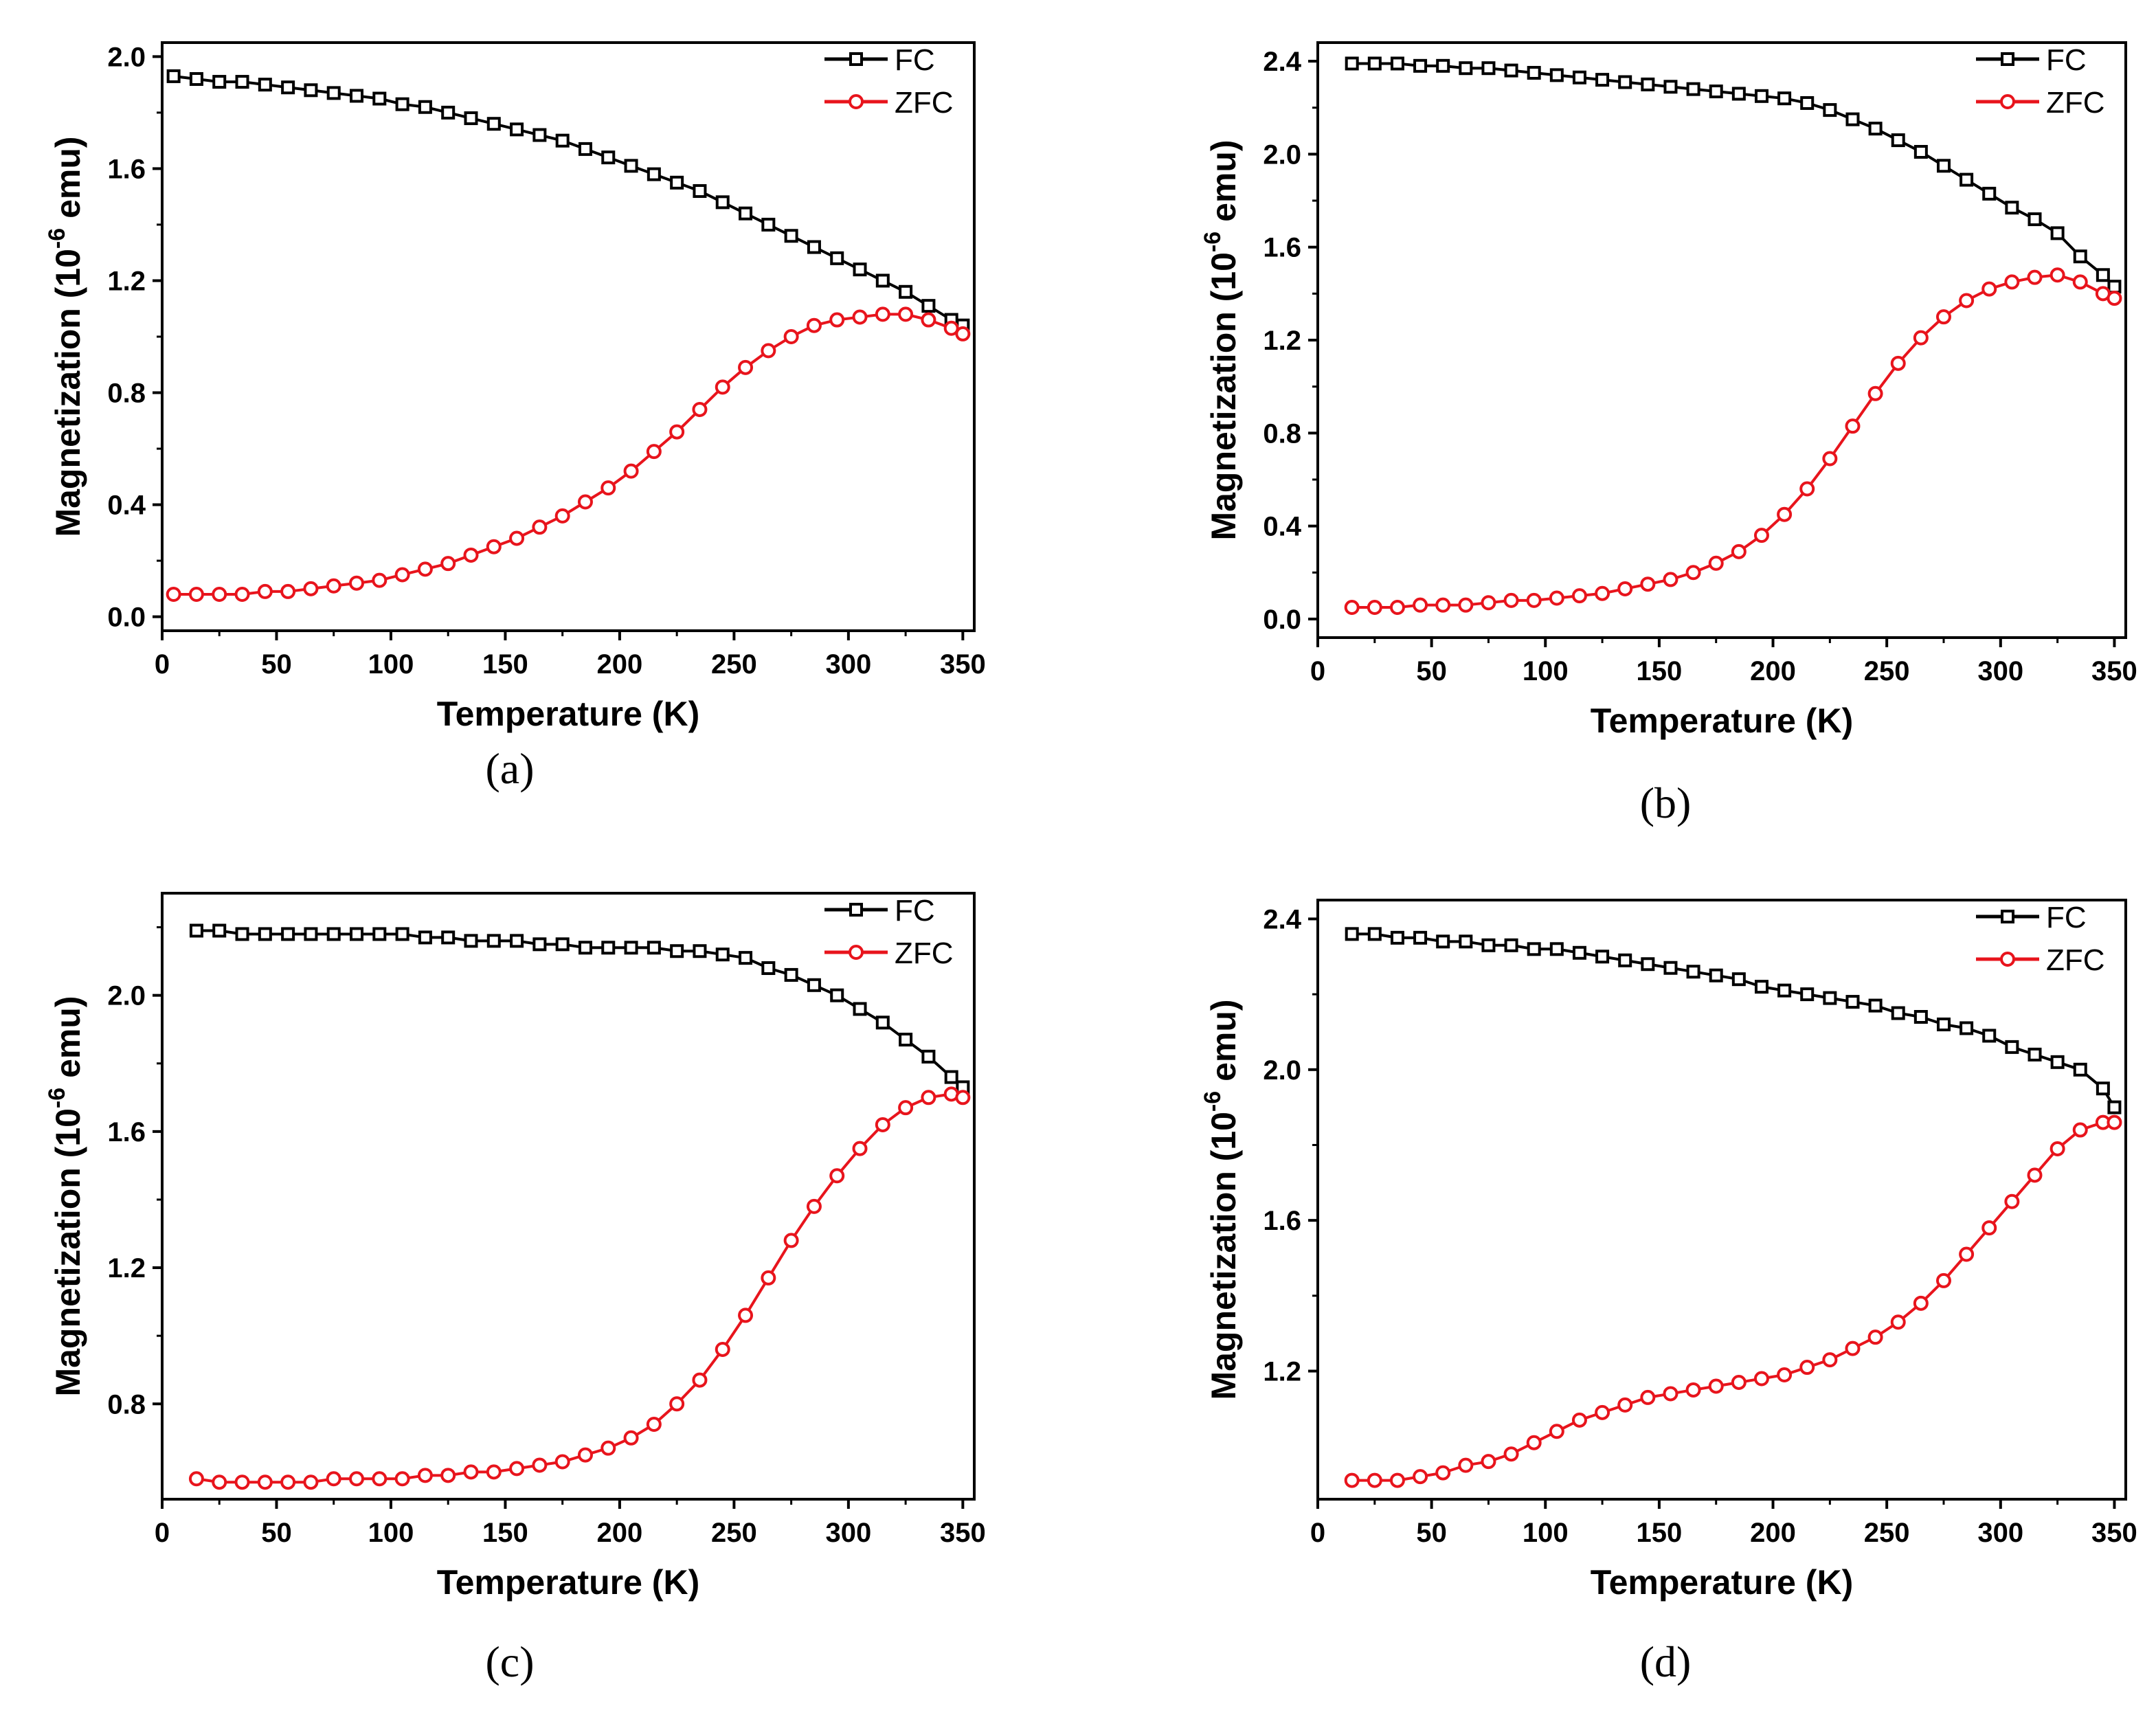 The height and width of the screenshot is (1728, 2156). What do you see at coordinates (1282, 62) in the screenshot?
I see `y-tick-label: 2.4` at bounding box center [1282, 62].